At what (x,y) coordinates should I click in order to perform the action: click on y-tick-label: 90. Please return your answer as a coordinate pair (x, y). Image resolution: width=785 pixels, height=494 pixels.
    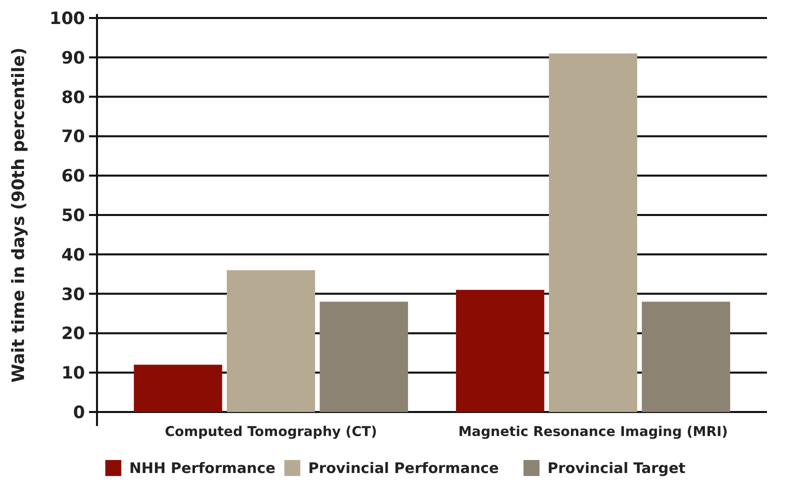
    Looking at the image, I should click on (73, 58).